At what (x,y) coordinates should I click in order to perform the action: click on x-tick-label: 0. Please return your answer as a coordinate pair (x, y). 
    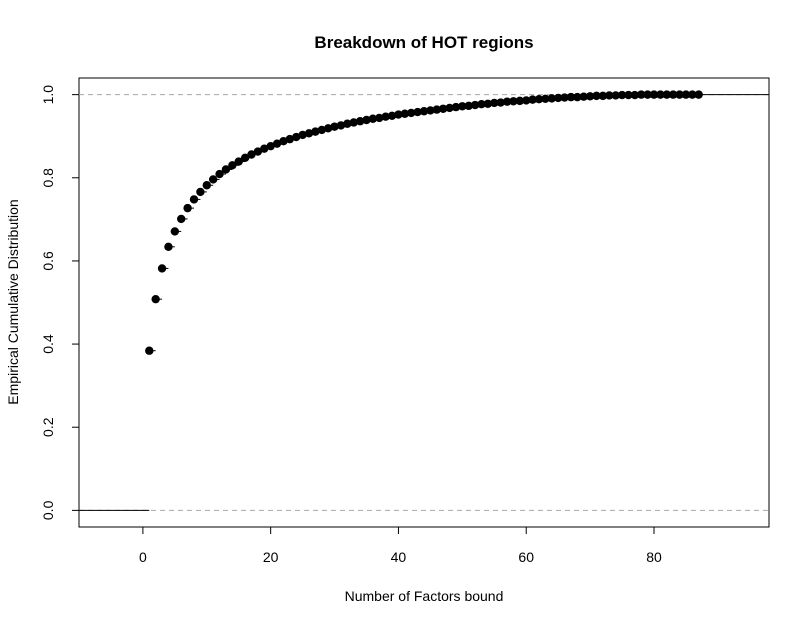
    Looking at the image, I should click on (143, 557).